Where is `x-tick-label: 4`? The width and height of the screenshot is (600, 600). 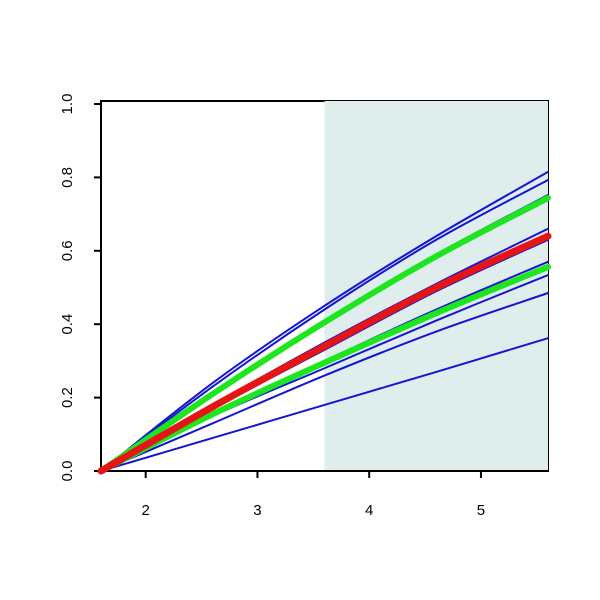
x-tick-label: 4 is located at coordinates (369, 510).